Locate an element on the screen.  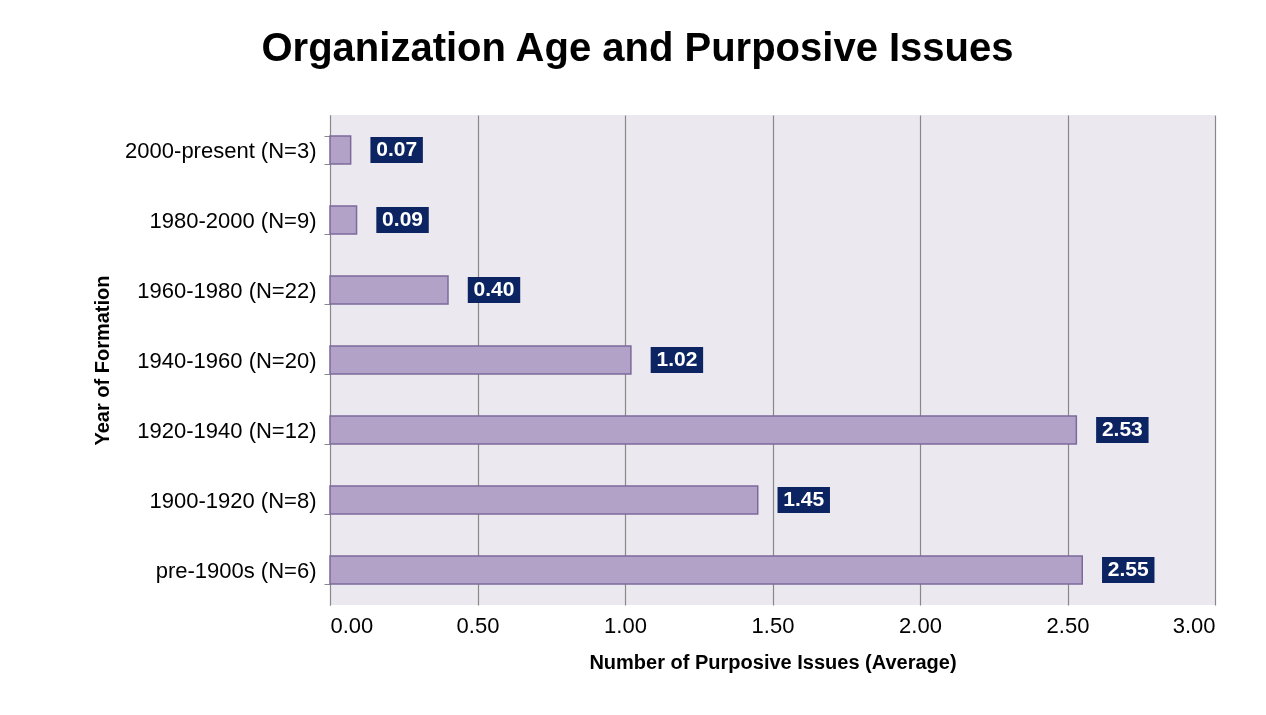
x-tick-label: 3.00 is located at coordinates (1194, 625).